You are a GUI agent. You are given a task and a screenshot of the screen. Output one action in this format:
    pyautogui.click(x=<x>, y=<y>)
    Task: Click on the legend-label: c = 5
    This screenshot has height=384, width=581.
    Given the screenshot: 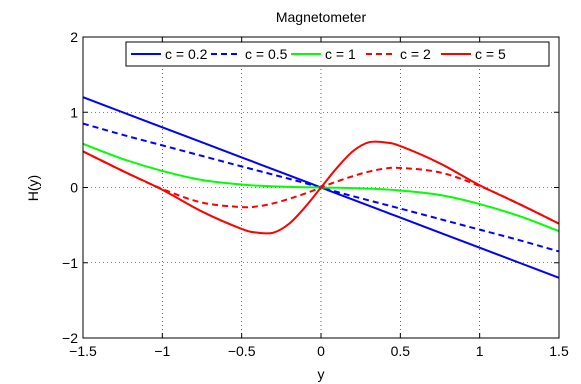 What is the action you would take?
    pyautogui.click(x=490, y=54)
    